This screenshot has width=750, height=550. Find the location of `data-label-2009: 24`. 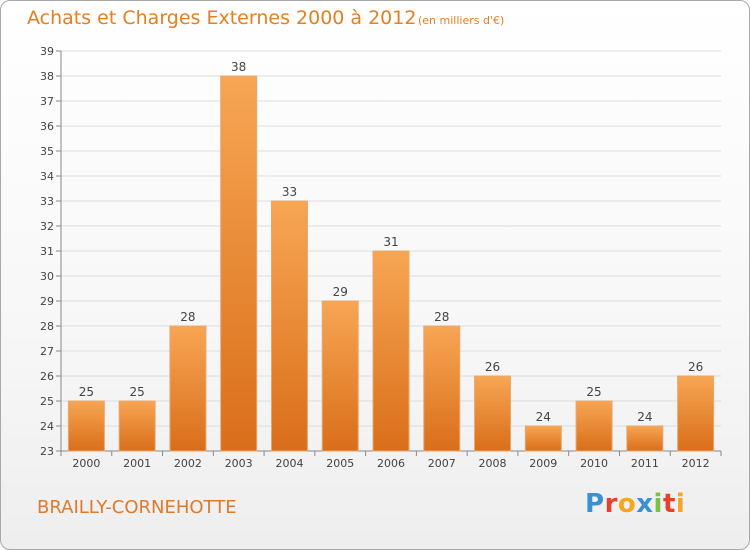

data-label-2009: 24 is located at coordinates (543, 417).